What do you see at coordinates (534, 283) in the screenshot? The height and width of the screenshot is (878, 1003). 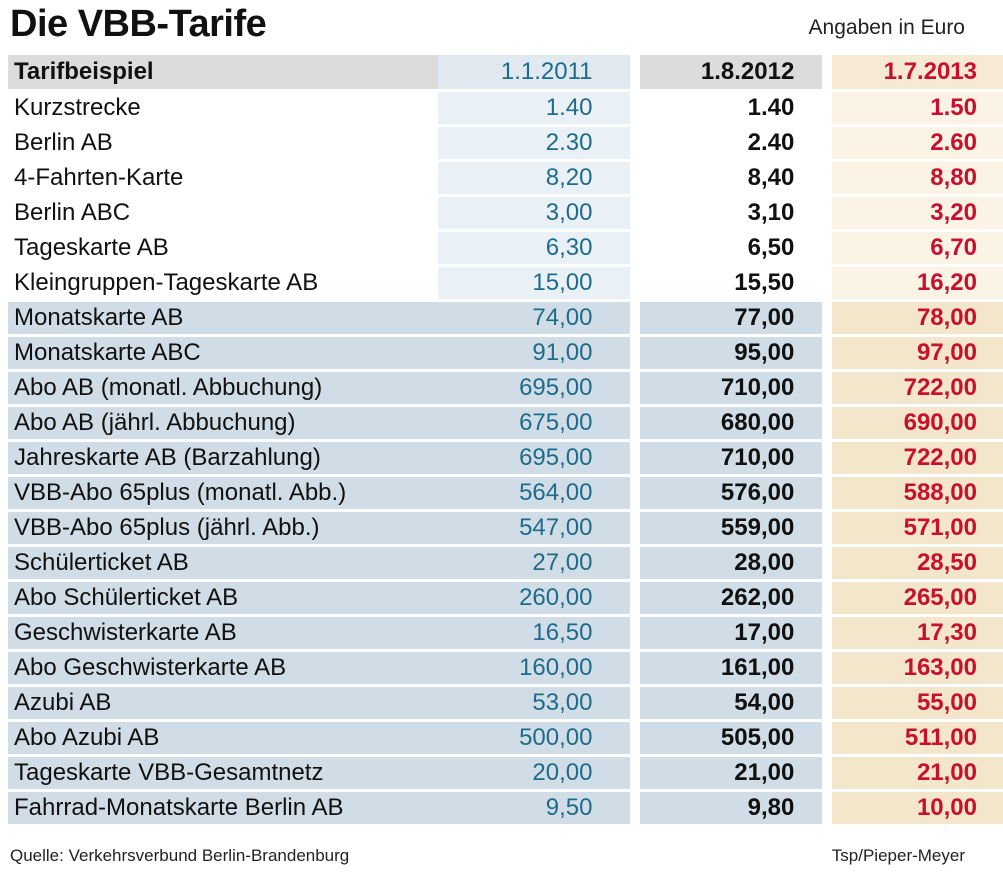 I see `price-2011: 15,00` at bounding box center [534, 283].